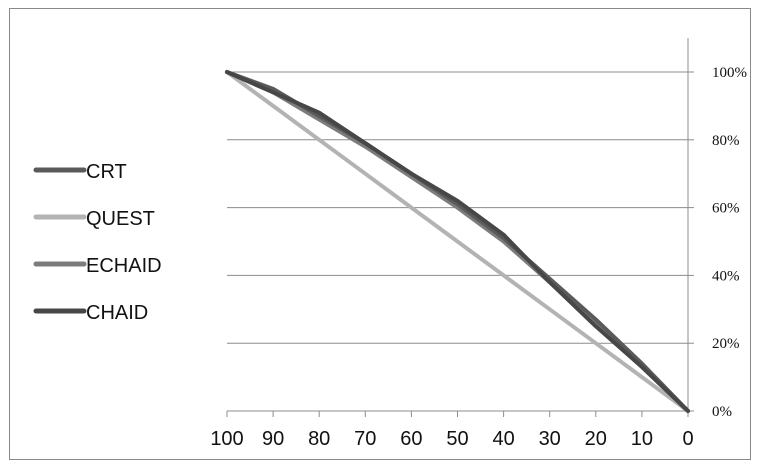 Image resolution: width=760 pixels, height=468 pixels. What do you see at coordinates (729, 73) in the screenshot?
I see `y-tick-label: 100%` at bounding box center [729, 73].